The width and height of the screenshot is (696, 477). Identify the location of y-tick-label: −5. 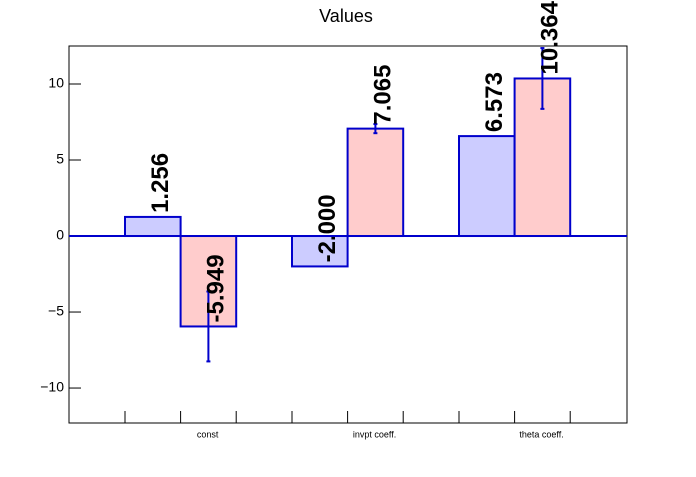
(56, 311).